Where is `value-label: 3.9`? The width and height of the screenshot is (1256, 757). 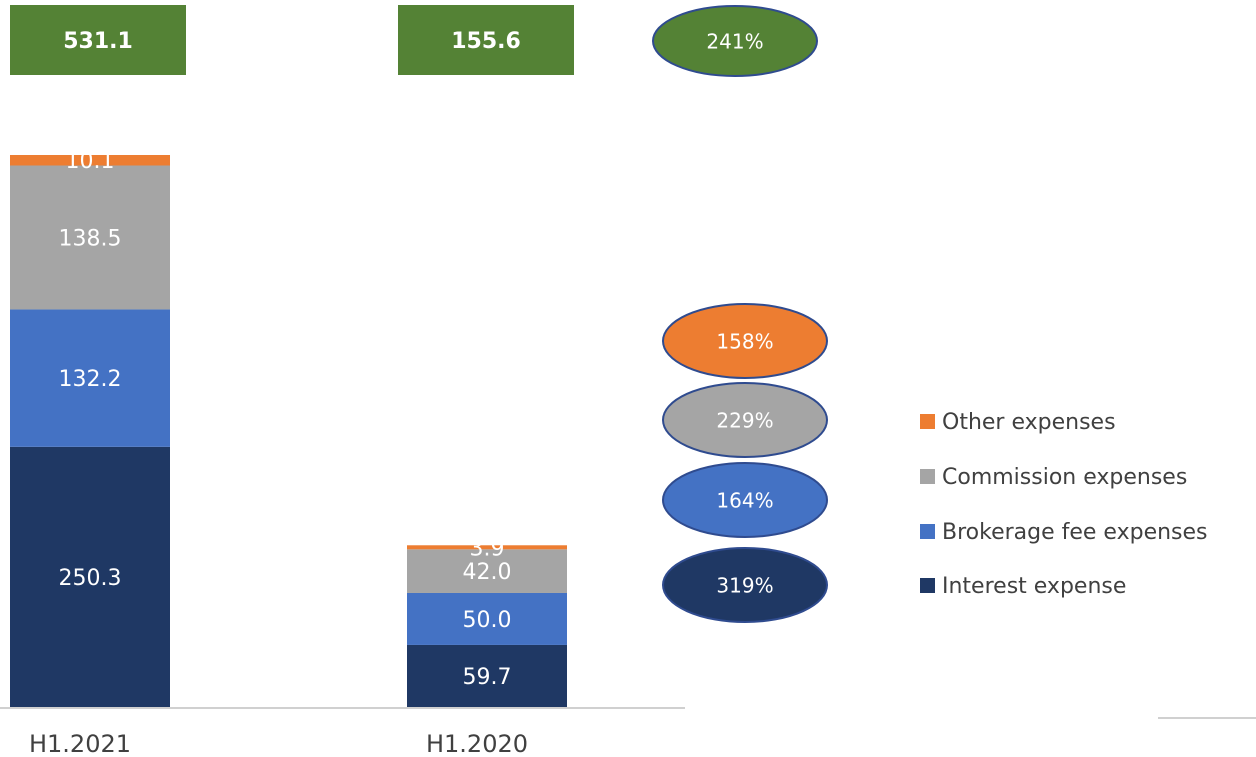 value-label: 3.9 is located at coordinates (487, 548).